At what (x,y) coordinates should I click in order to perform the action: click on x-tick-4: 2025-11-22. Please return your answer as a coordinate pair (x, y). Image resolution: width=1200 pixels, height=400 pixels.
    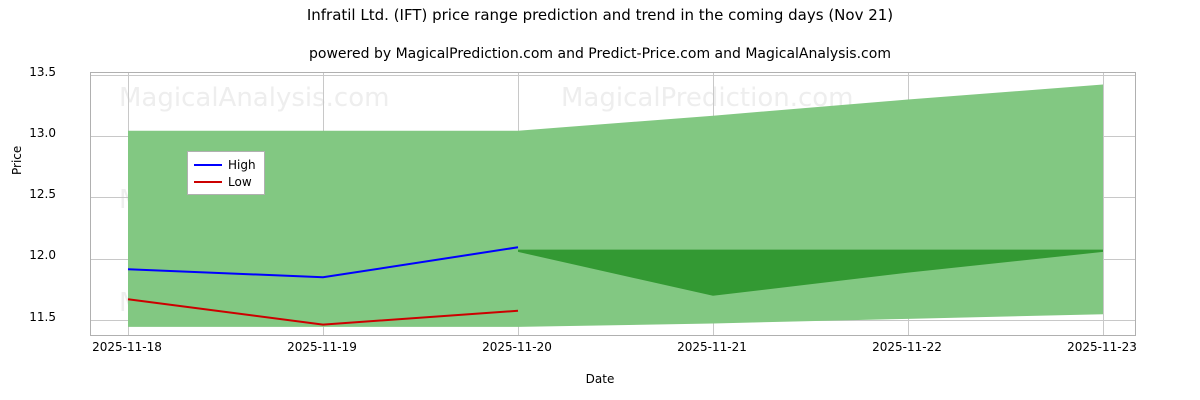
    Looking at the image, I should click on (907, 347).